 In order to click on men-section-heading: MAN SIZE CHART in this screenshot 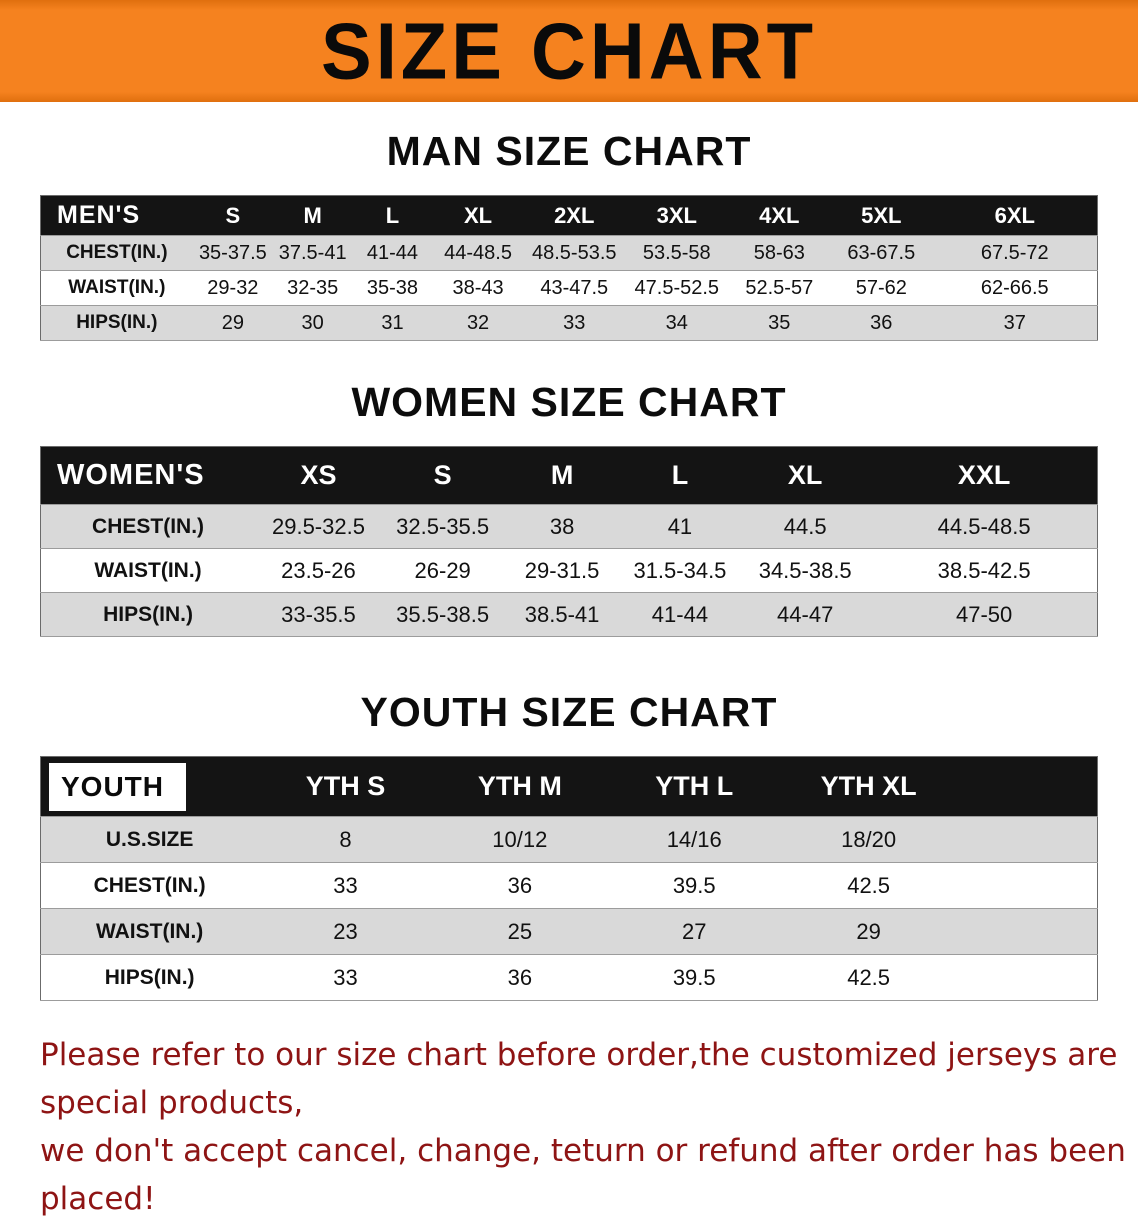, I will do `click(569, 151)`.